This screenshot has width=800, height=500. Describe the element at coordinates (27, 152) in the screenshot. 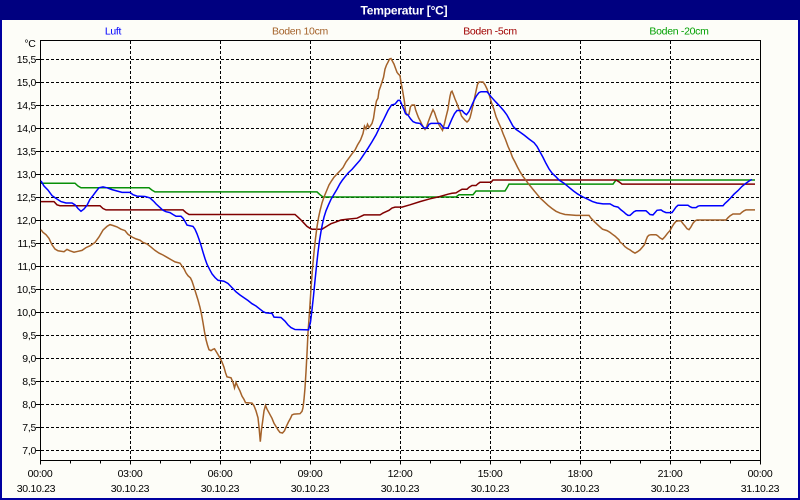

I see `svg-text: 13,5` at that location.